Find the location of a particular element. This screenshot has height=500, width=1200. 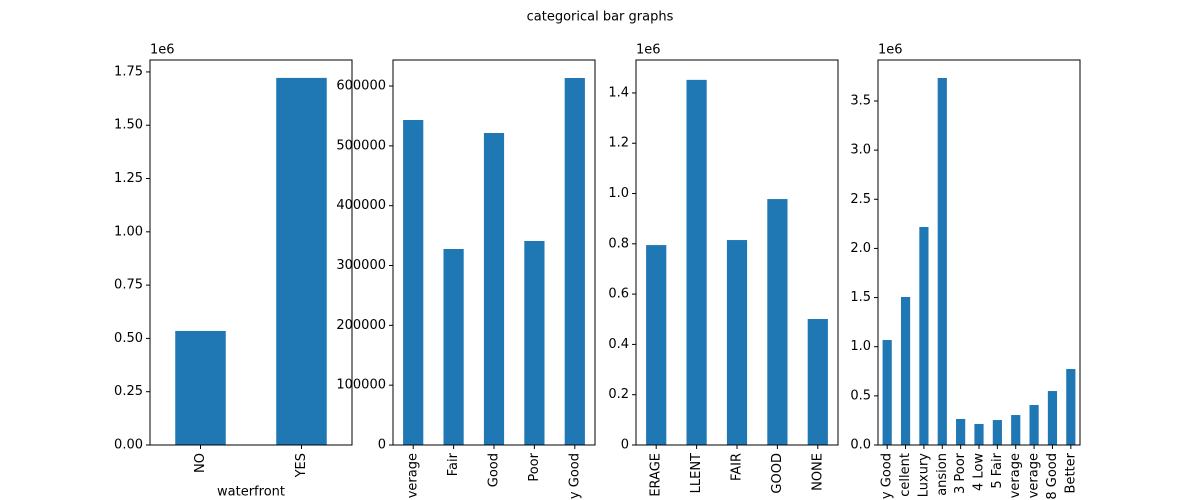

y-tick-label: 3.0 is located at coordinates (860, 150).